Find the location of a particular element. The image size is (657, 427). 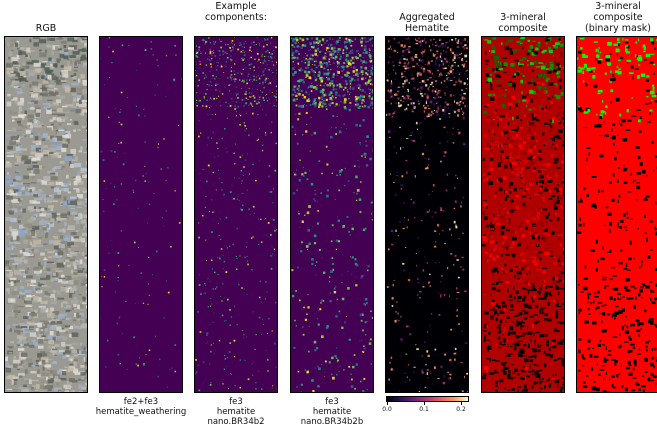

panel-title-3-mineral-binary-mask: 3-mineral composite (binary mask) is located at coordinates (618, 17).